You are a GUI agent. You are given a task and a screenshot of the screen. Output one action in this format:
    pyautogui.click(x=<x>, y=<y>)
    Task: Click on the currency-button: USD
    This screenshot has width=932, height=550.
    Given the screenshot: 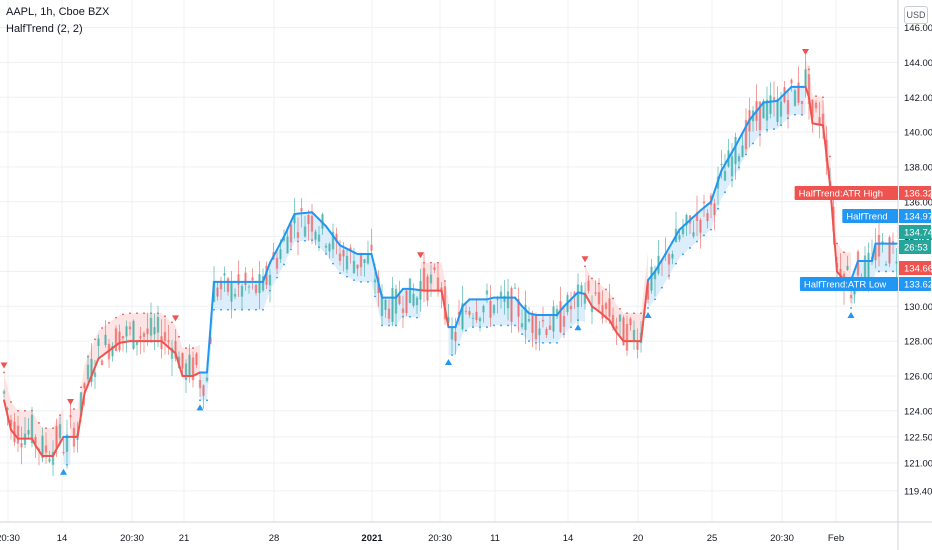 What is the action you would take?
    pyautogui.click(x=916, y=15)
    